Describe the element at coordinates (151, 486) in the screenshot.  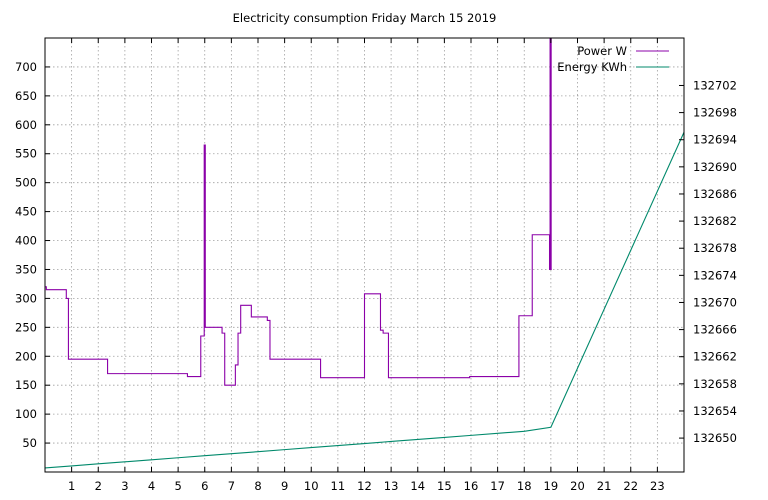
I see `x-tick-label: 4` at that location.